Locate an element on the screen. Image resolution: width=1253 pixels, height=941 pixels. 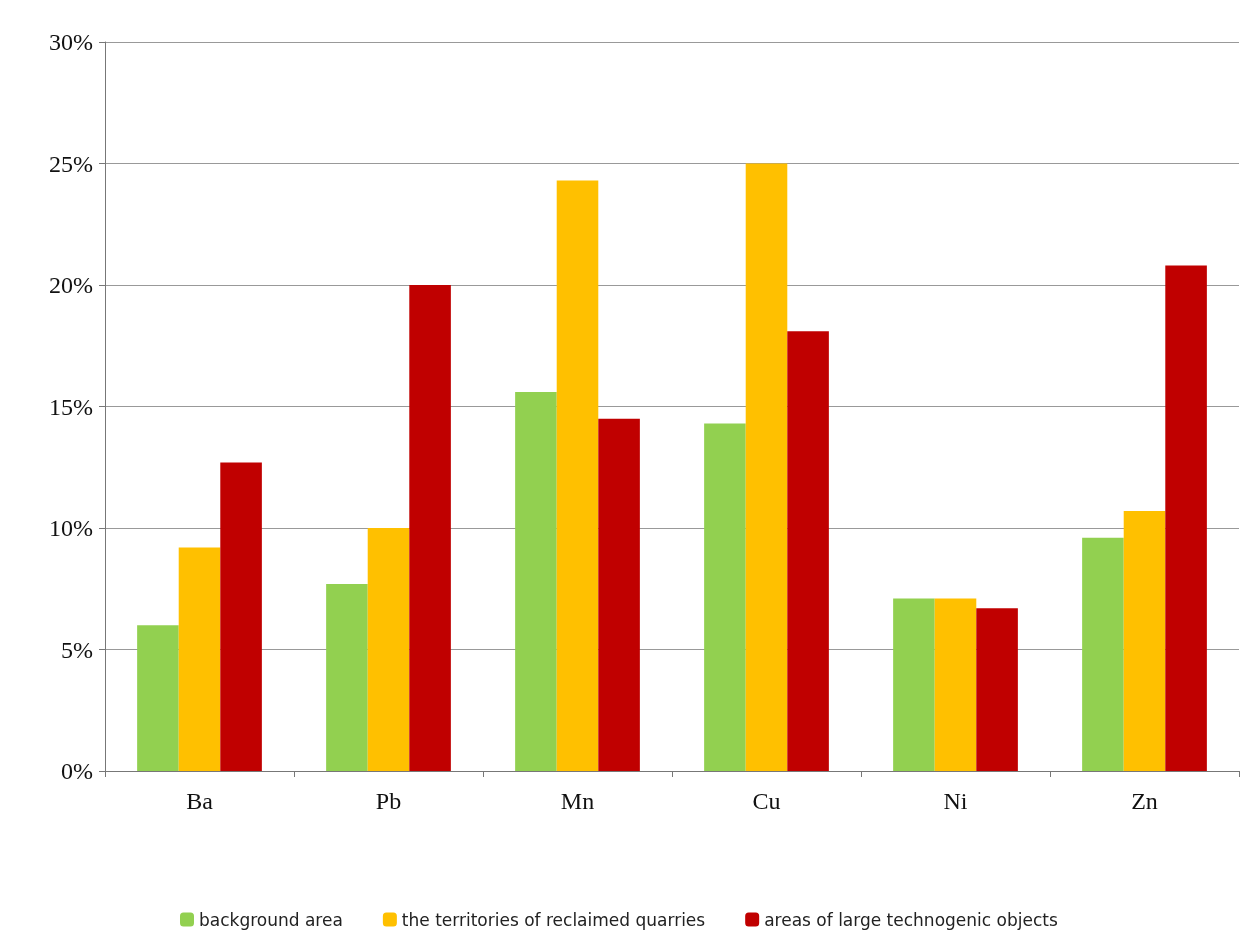
x-tick-label: Zn is located at coordinates (1144, 801).